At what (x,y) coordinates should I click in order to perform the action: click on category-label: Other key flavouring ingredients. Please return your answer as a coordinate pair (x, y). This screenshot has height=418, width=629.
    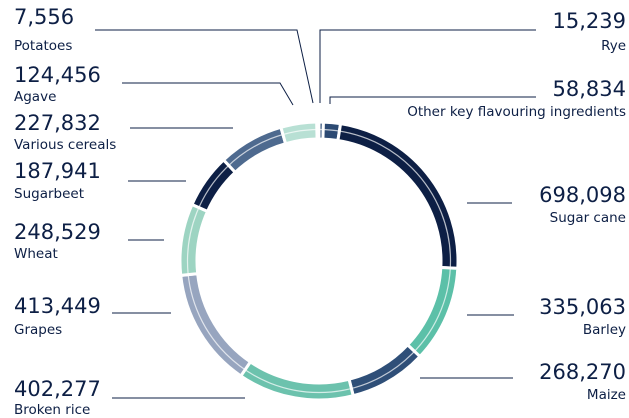
    Looking at the image, I should click on (516, 112).